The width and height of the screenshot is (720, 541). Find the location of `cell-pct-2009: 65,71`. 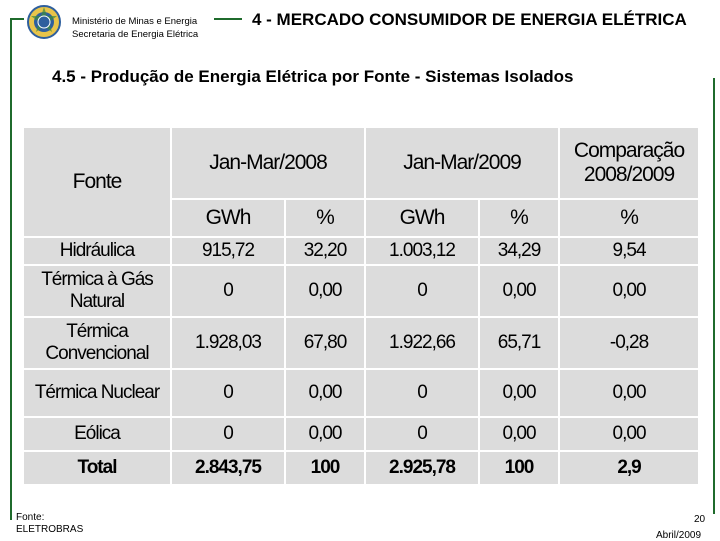

cell-pct-2009: 65,71 is located at coordinates (519, 343).